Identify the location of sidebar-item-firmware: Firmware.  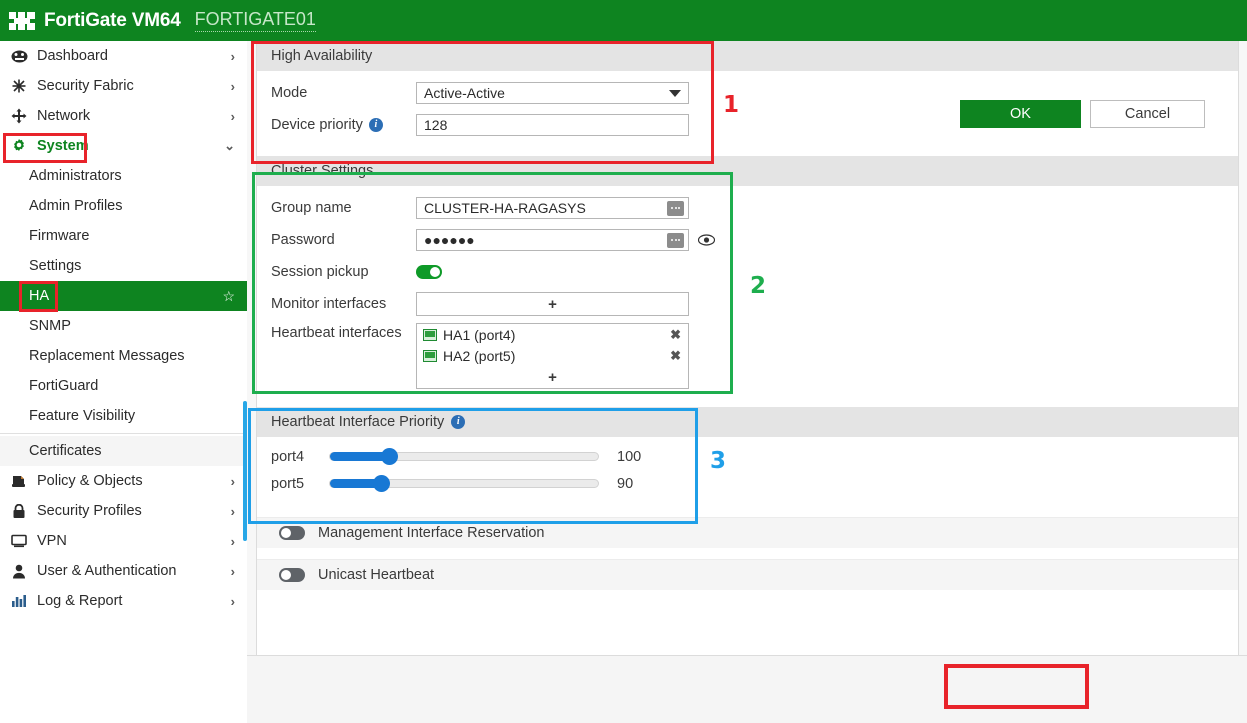
(123, 236).